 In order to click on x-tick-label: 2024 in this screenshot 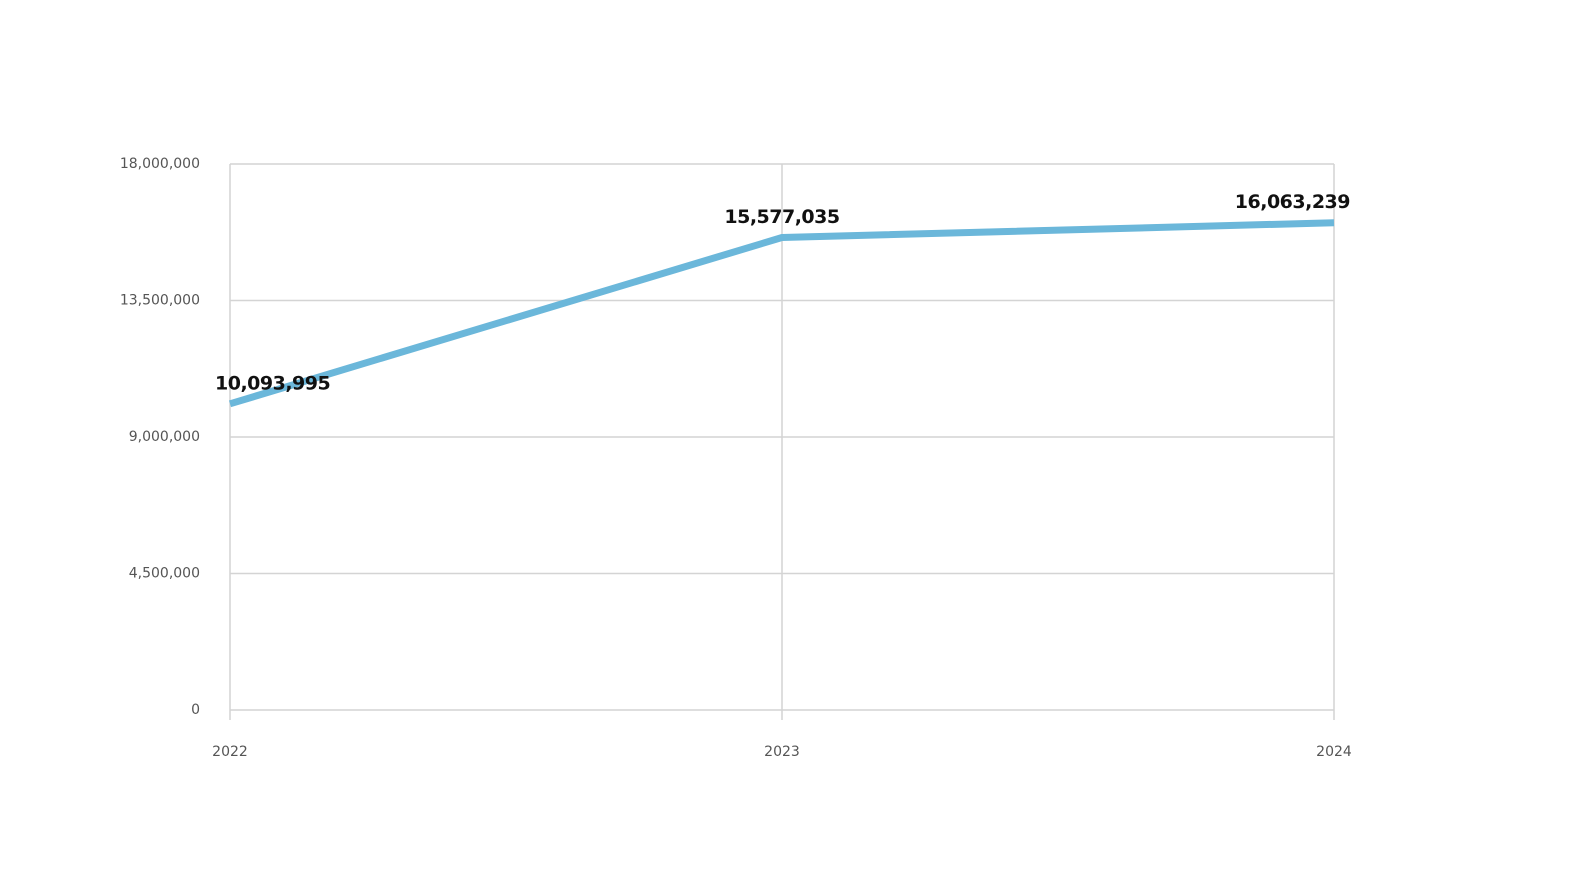, I will do `click(1334, 752)`.